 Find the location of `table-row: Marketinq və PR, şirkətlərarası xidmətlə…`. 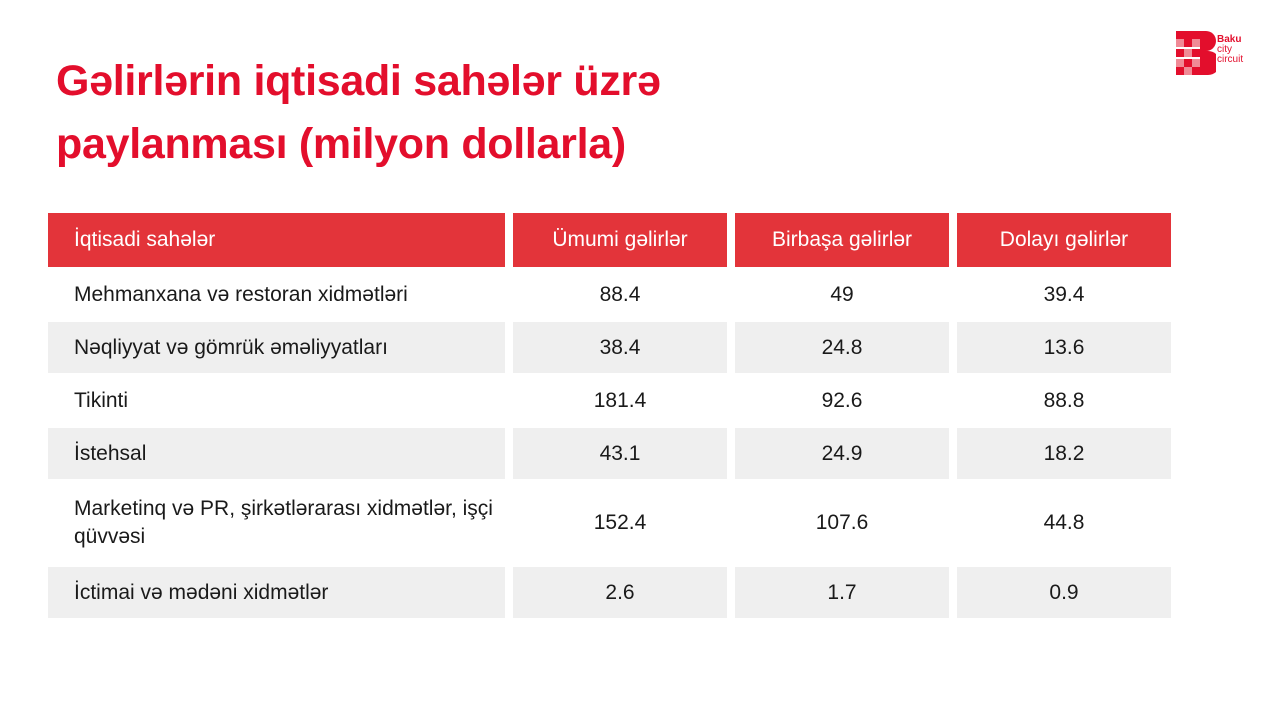

table-row: Marketinq və PR, şirkətlərarası xidmətlə… is located at coordinates (609, 523).